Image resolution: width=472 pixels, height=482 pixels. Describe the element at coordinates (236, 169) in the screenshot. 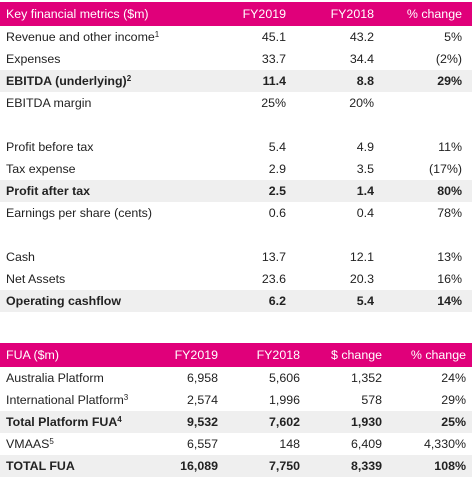

I see `table-row: Tax expense 2.9 3.5 (17%)` at that location.